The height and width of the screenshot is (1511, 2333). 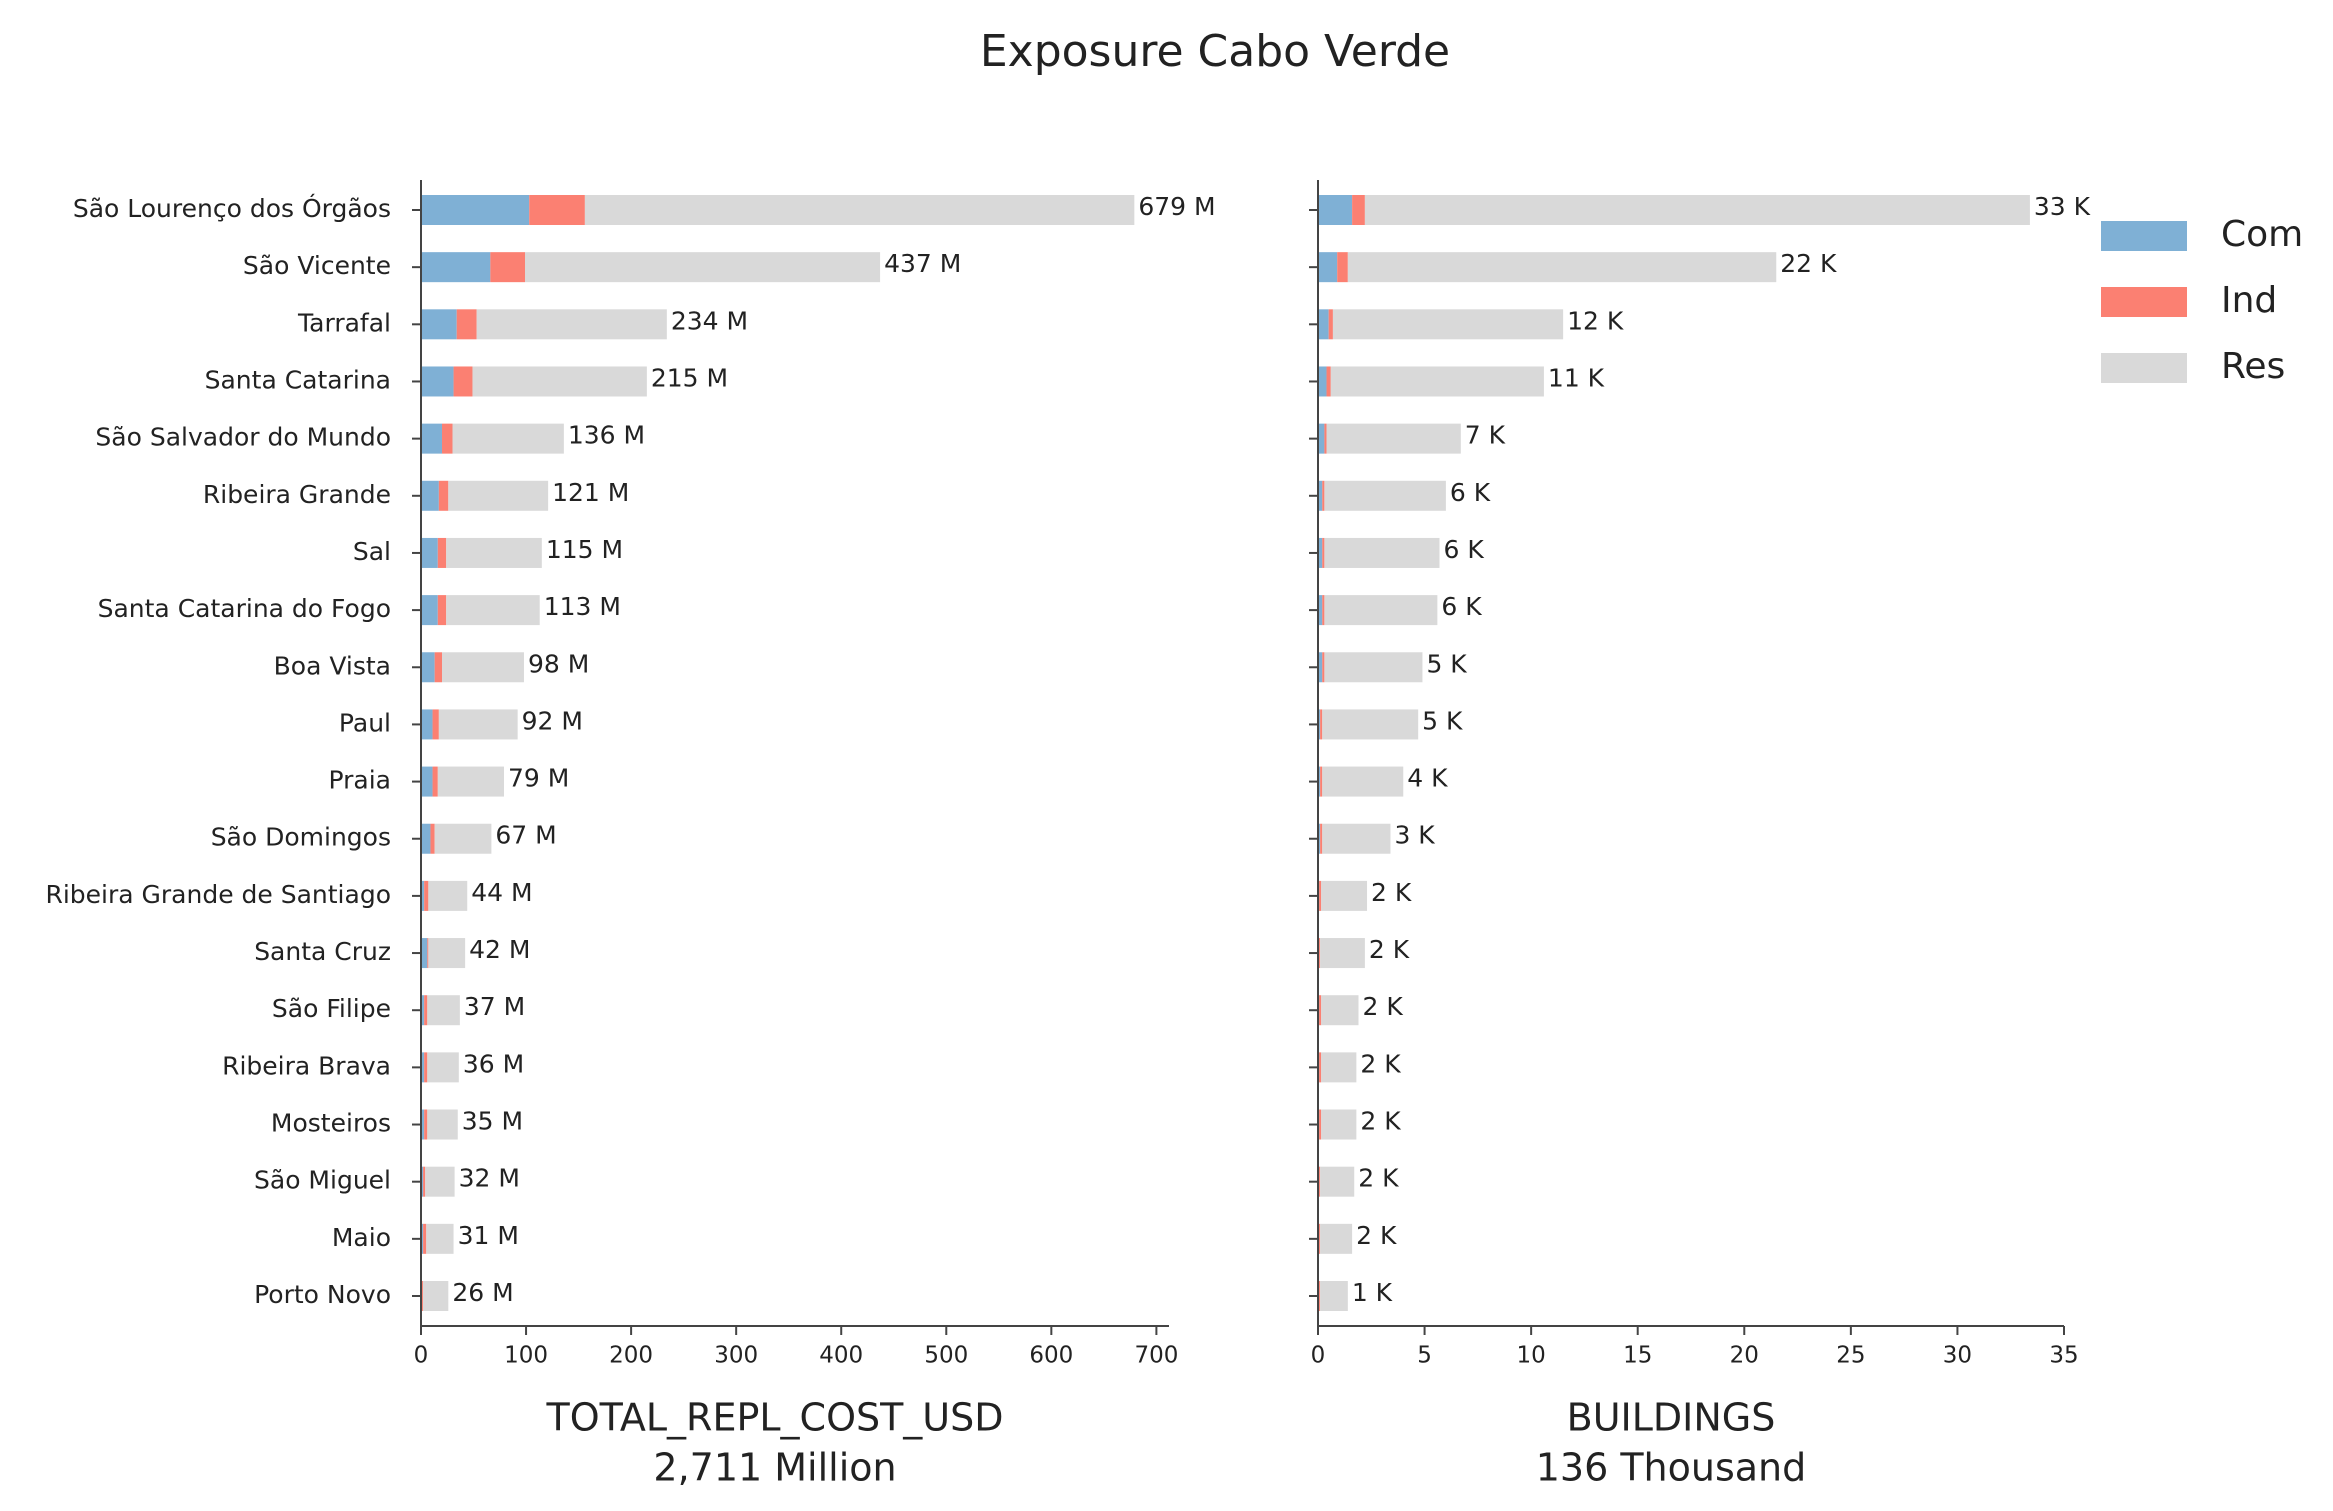 What do you see at coordinates (584, 549) in the screenshot?
I see `value-label: 115 M` at bounding box center [584, 549].